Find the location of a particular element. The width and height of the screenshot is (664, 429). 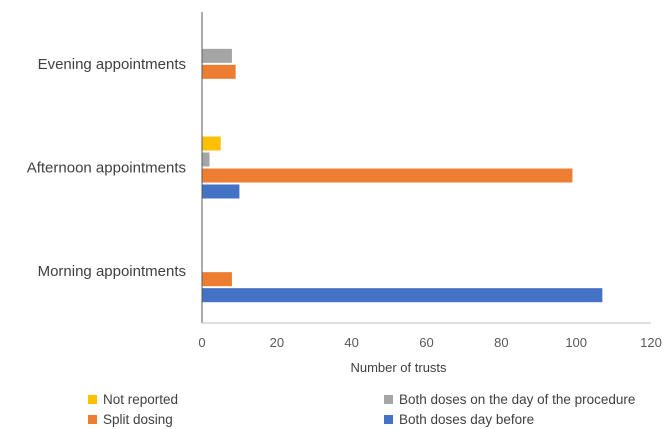

category-label: Morning appointments is located at coordinates (112, 271).